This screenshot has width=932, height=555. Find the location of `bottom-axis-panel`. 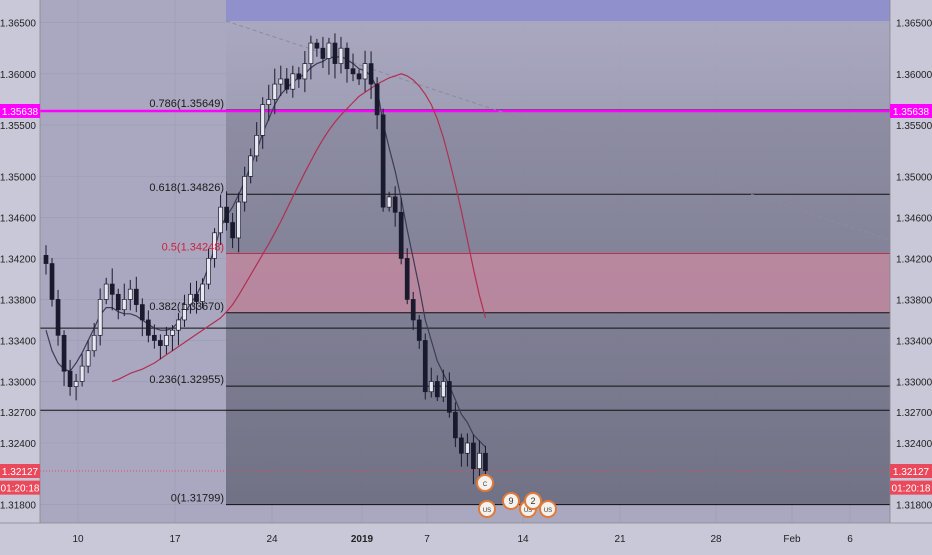

bottom-axis-panel is located at coordinates (466, 536).